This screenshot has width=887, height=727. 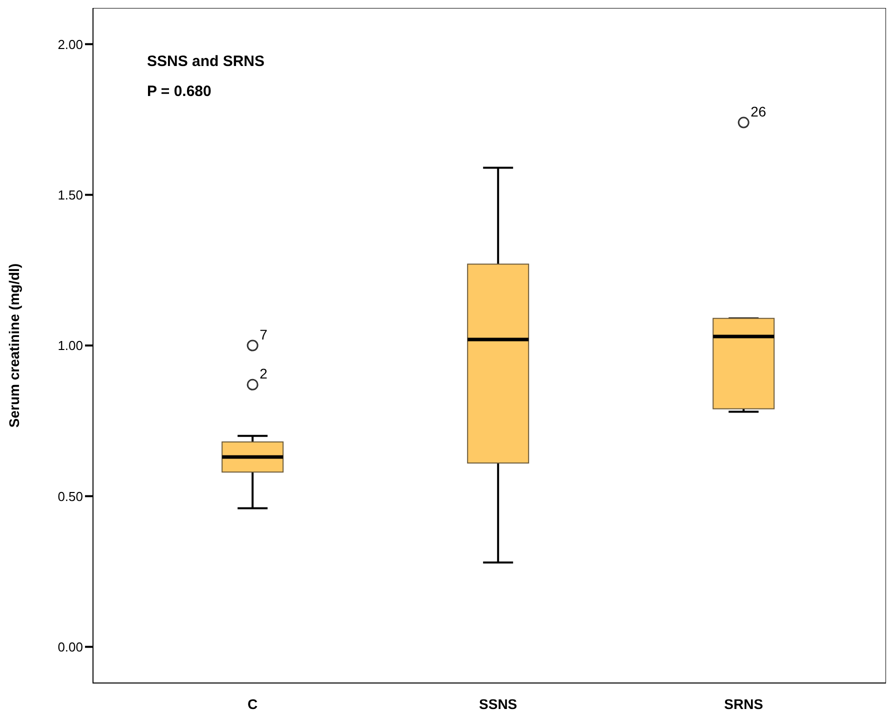 What do you see at coordinates (70, 496) in the screenshot?
I see `y-tick-label: 0.50` at bounding box center [70, 496].